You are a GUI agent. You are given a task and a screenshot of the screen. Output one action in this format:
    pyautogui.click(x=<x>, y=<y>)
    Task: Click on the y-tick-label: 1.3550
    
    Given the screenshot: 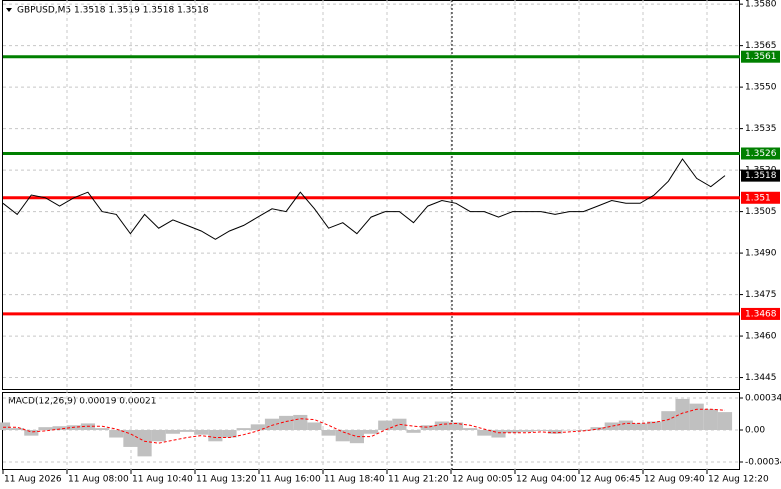 What is the action you would take?
    pyautogui.click(x=761, y=88)
    